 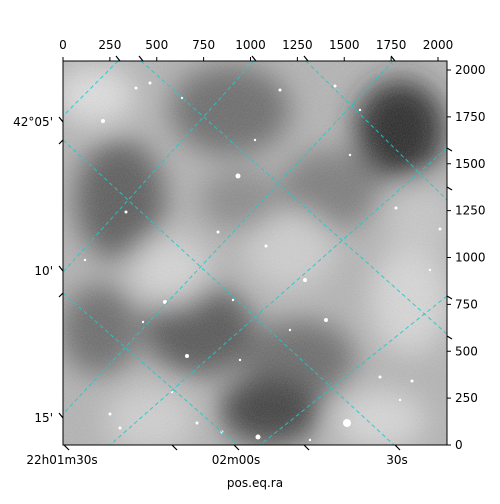 What do you see at coordinates (459, 445) in the screenshot?
I see `pixel-y-tick-label: 0` at bounding box center [459, 445].